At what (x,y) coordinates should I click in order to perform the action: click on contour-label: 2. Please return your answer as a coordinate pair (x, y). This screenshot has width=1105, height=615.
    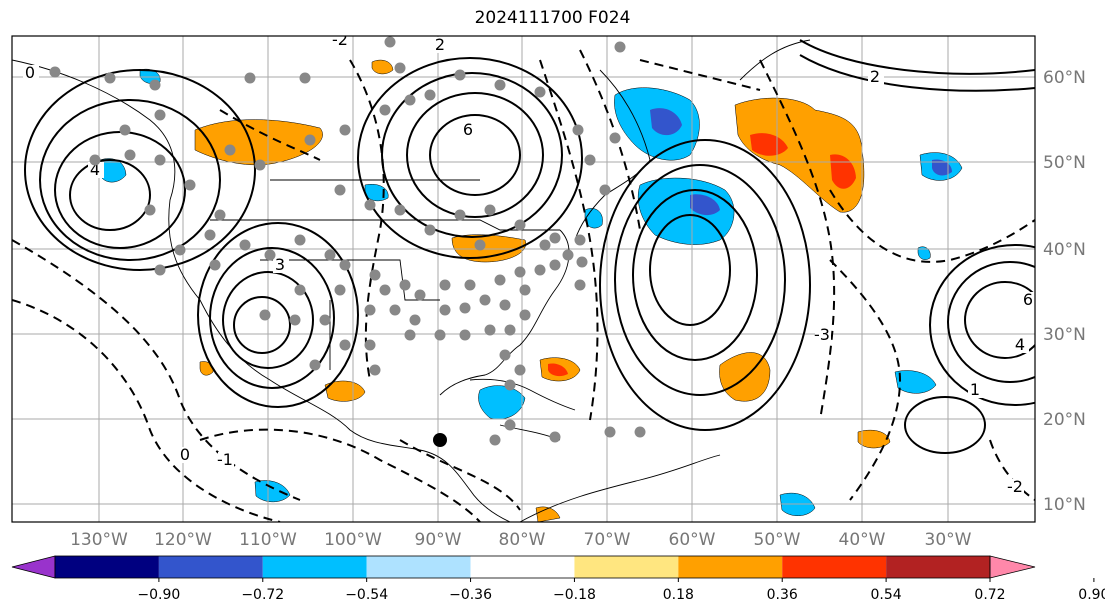
    Looking at the image, I should click on (875, 76).